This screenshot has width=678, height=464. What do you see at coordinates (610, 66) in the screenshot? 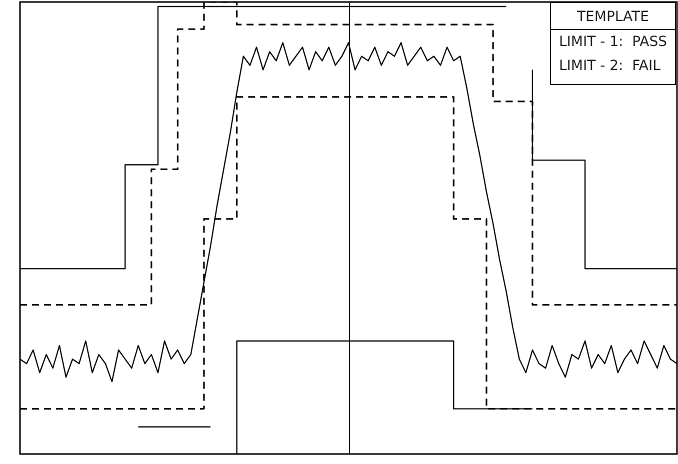
I see `annotation: LIMIT - 2: FAIL` at bounding box center [610, 66].